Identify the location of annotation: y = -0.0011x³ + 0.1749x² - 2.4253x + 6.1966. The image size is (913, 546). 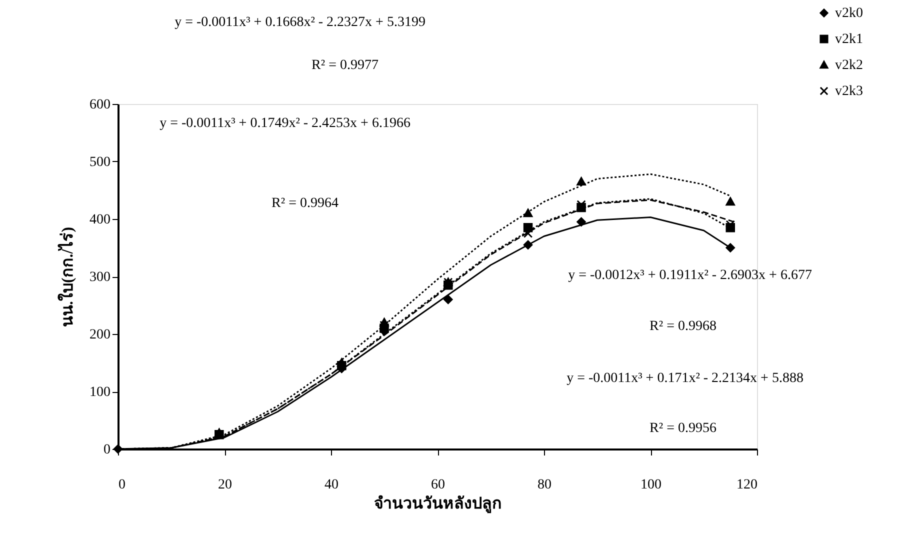
(285, 123).